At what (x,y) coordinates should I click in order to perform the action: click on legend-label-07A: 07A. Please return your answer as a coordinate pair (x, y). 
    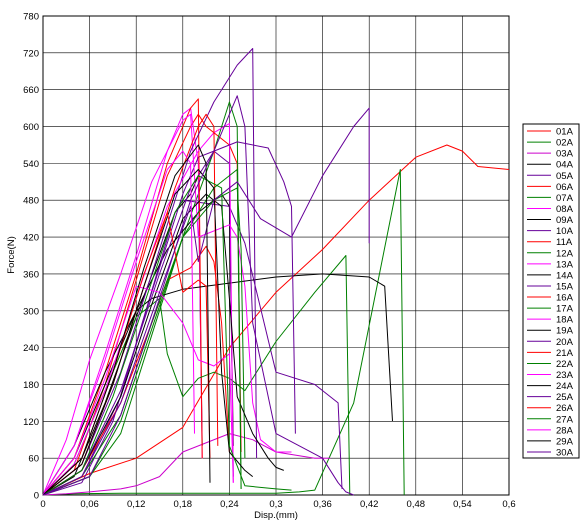
    Looking at the image, I should click on (565, 198).